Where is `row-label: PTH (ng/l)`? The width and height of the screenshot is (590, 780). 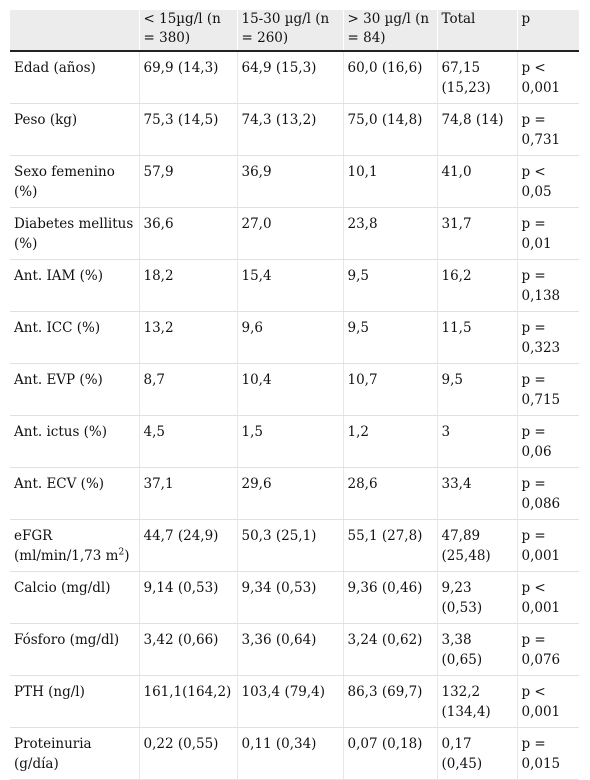
row-label: PTH (ng/l) is located at coordinates (74, 701).